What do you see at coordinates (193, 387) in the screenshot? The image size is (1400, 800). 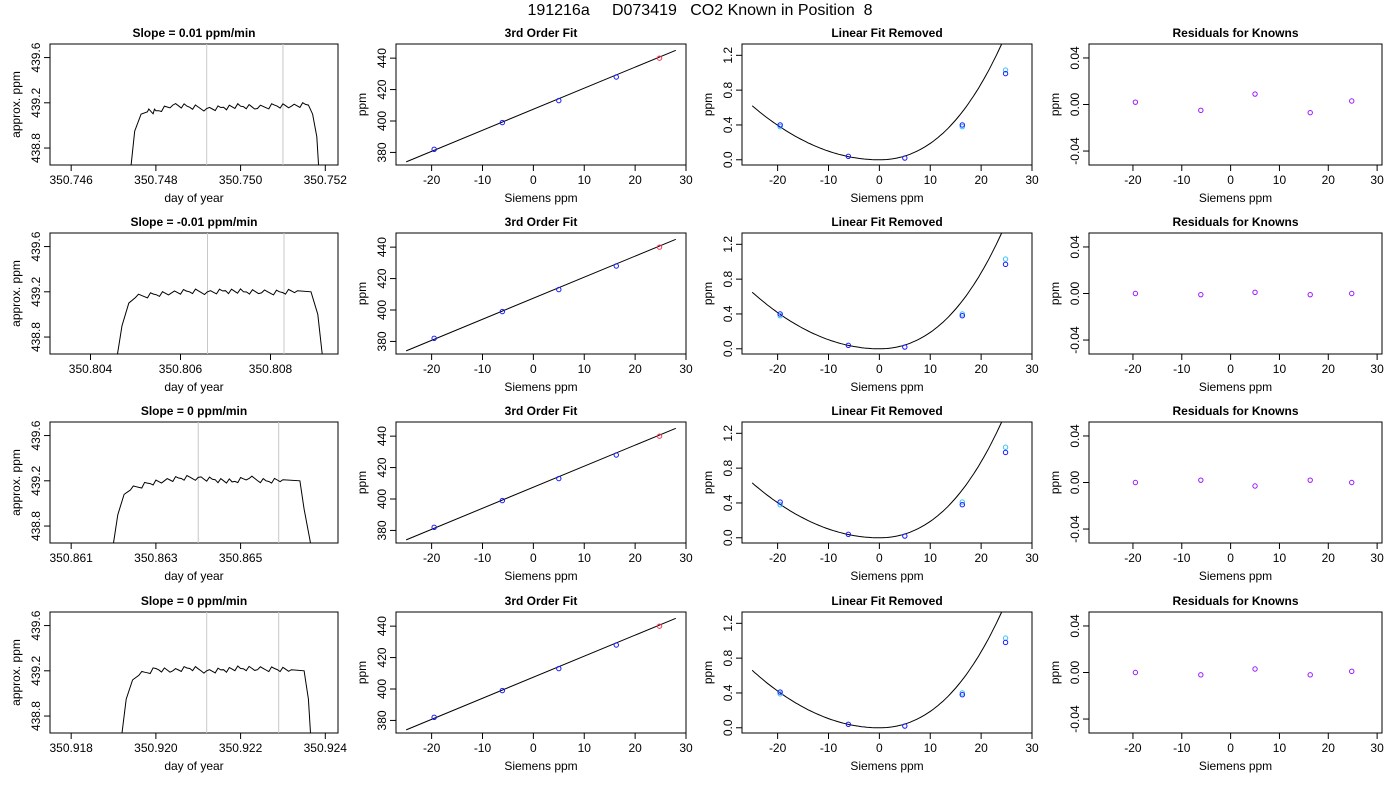 I see `panel-2-timeseries-xlabel: day of year` at bounding box center [193, 387].